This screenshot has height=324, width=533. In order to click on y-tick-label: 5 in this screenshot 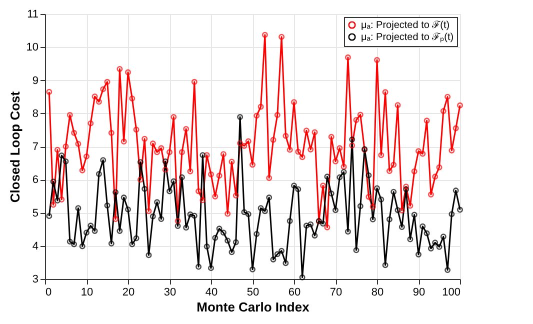, I will do `click(35, 213)`.